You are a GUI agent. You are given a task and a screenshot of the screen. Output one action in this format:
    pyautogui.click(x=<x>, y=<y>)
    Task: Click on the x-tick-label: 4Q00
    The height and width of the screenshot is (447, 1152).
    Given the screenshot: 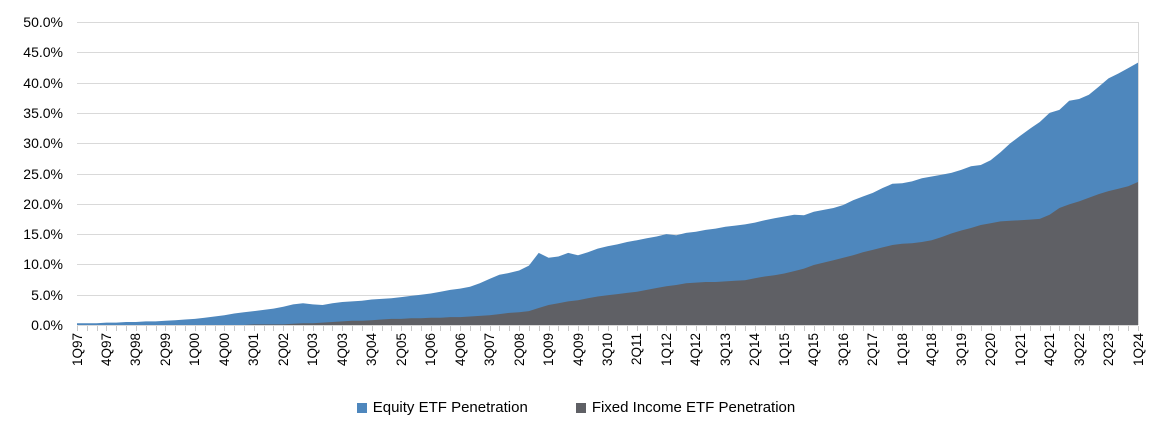 What is the action you would take?
    pyautogui.click(x=224, y=350)
    